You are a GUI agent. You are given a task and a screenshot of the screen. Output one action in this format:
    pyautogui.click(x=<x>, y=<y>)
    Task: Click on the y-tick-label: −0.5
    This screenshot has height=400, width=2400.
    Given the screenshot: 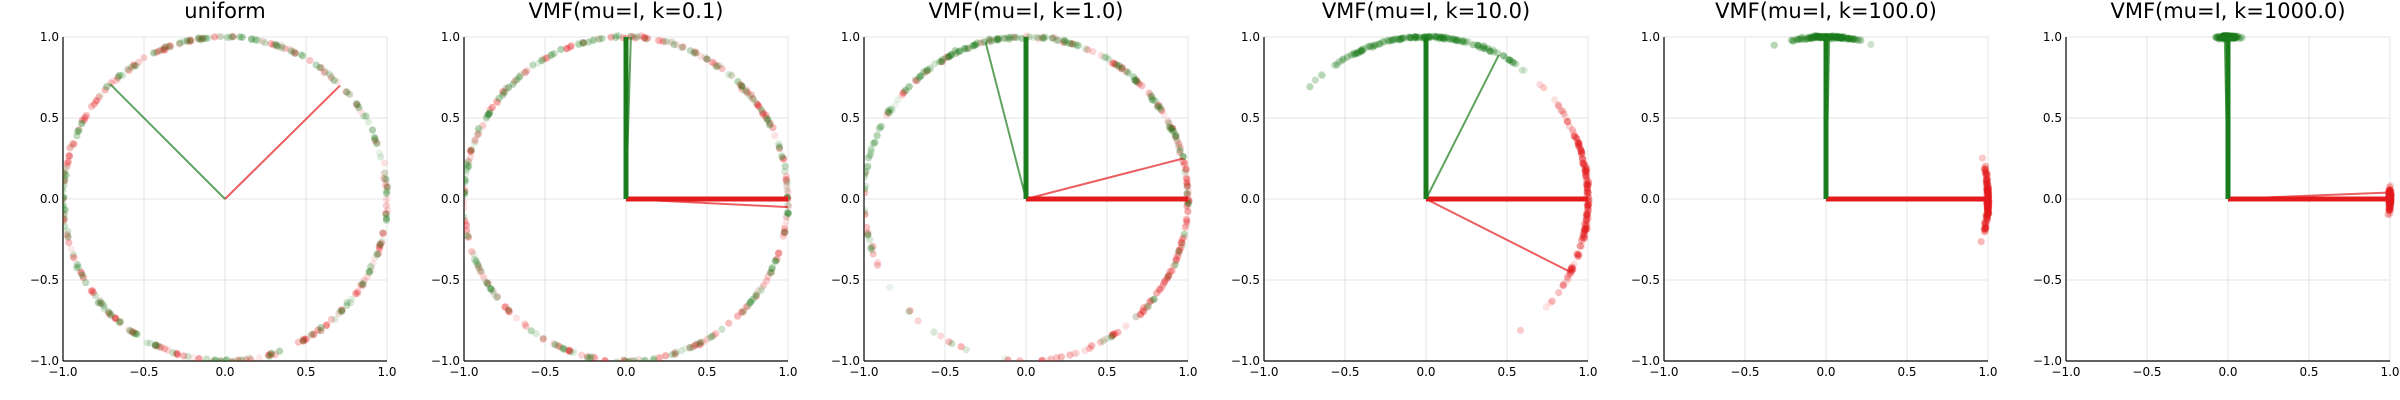 What is the action you would take?
    pyautogui.click(x=445, y=280)
    